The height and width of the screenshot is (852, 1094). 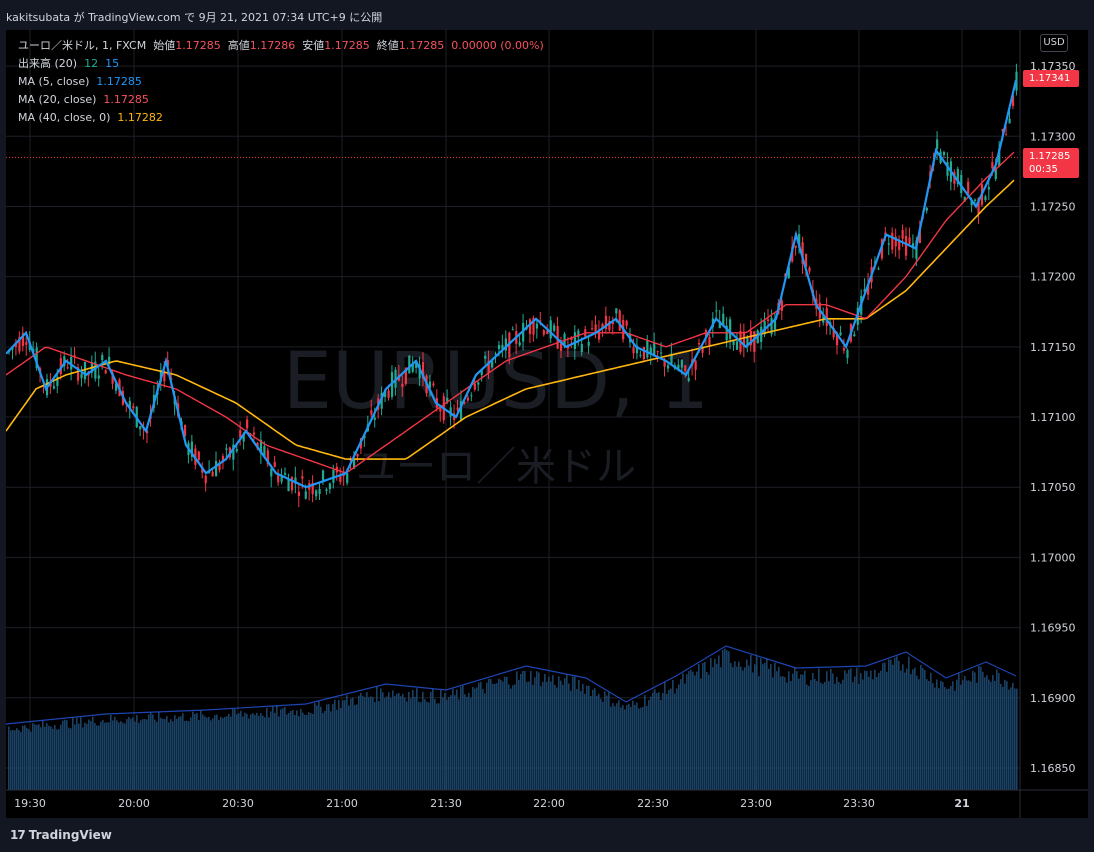 What do you see at coordinates (238, 803) in the screenshot?
I see `time-tick-label: 20:30` at bounding box center [238, 803].